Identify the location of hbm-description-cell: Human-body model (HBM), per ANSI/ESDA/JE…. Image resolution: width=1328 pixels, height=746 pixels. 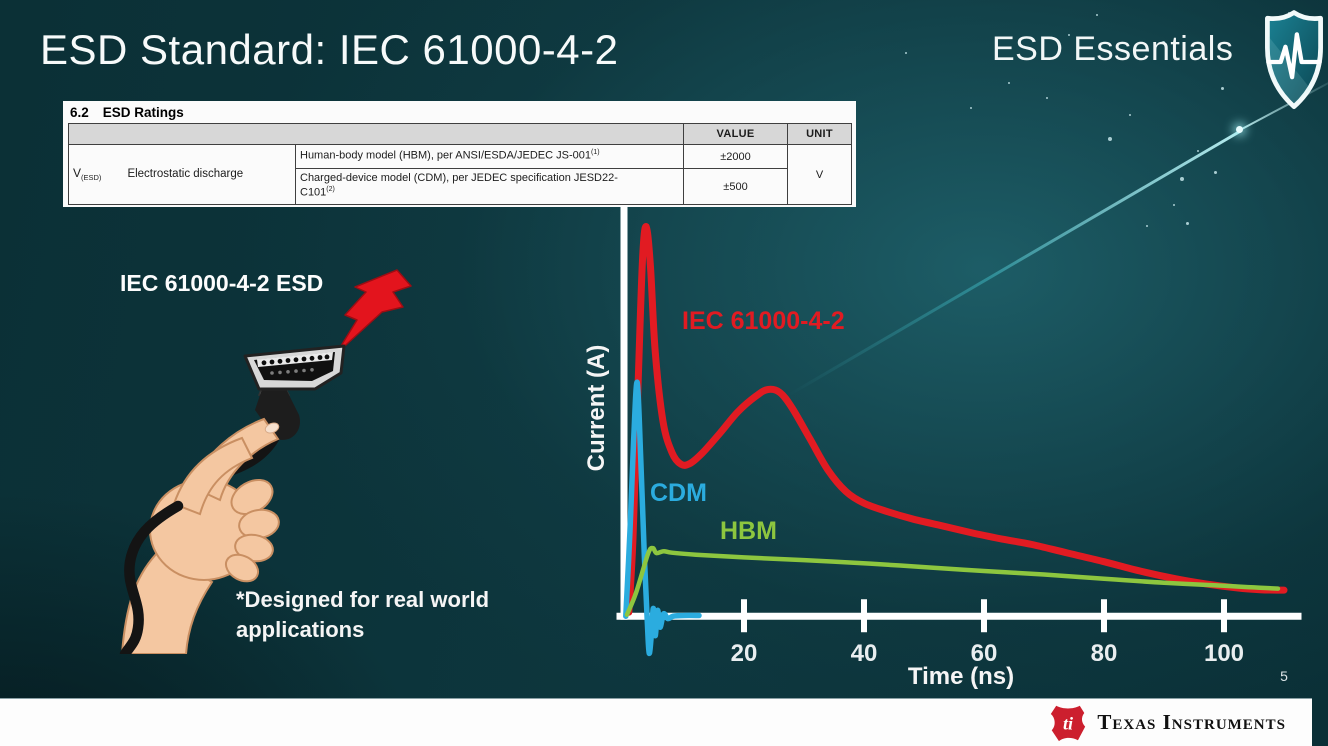
(489, 156).